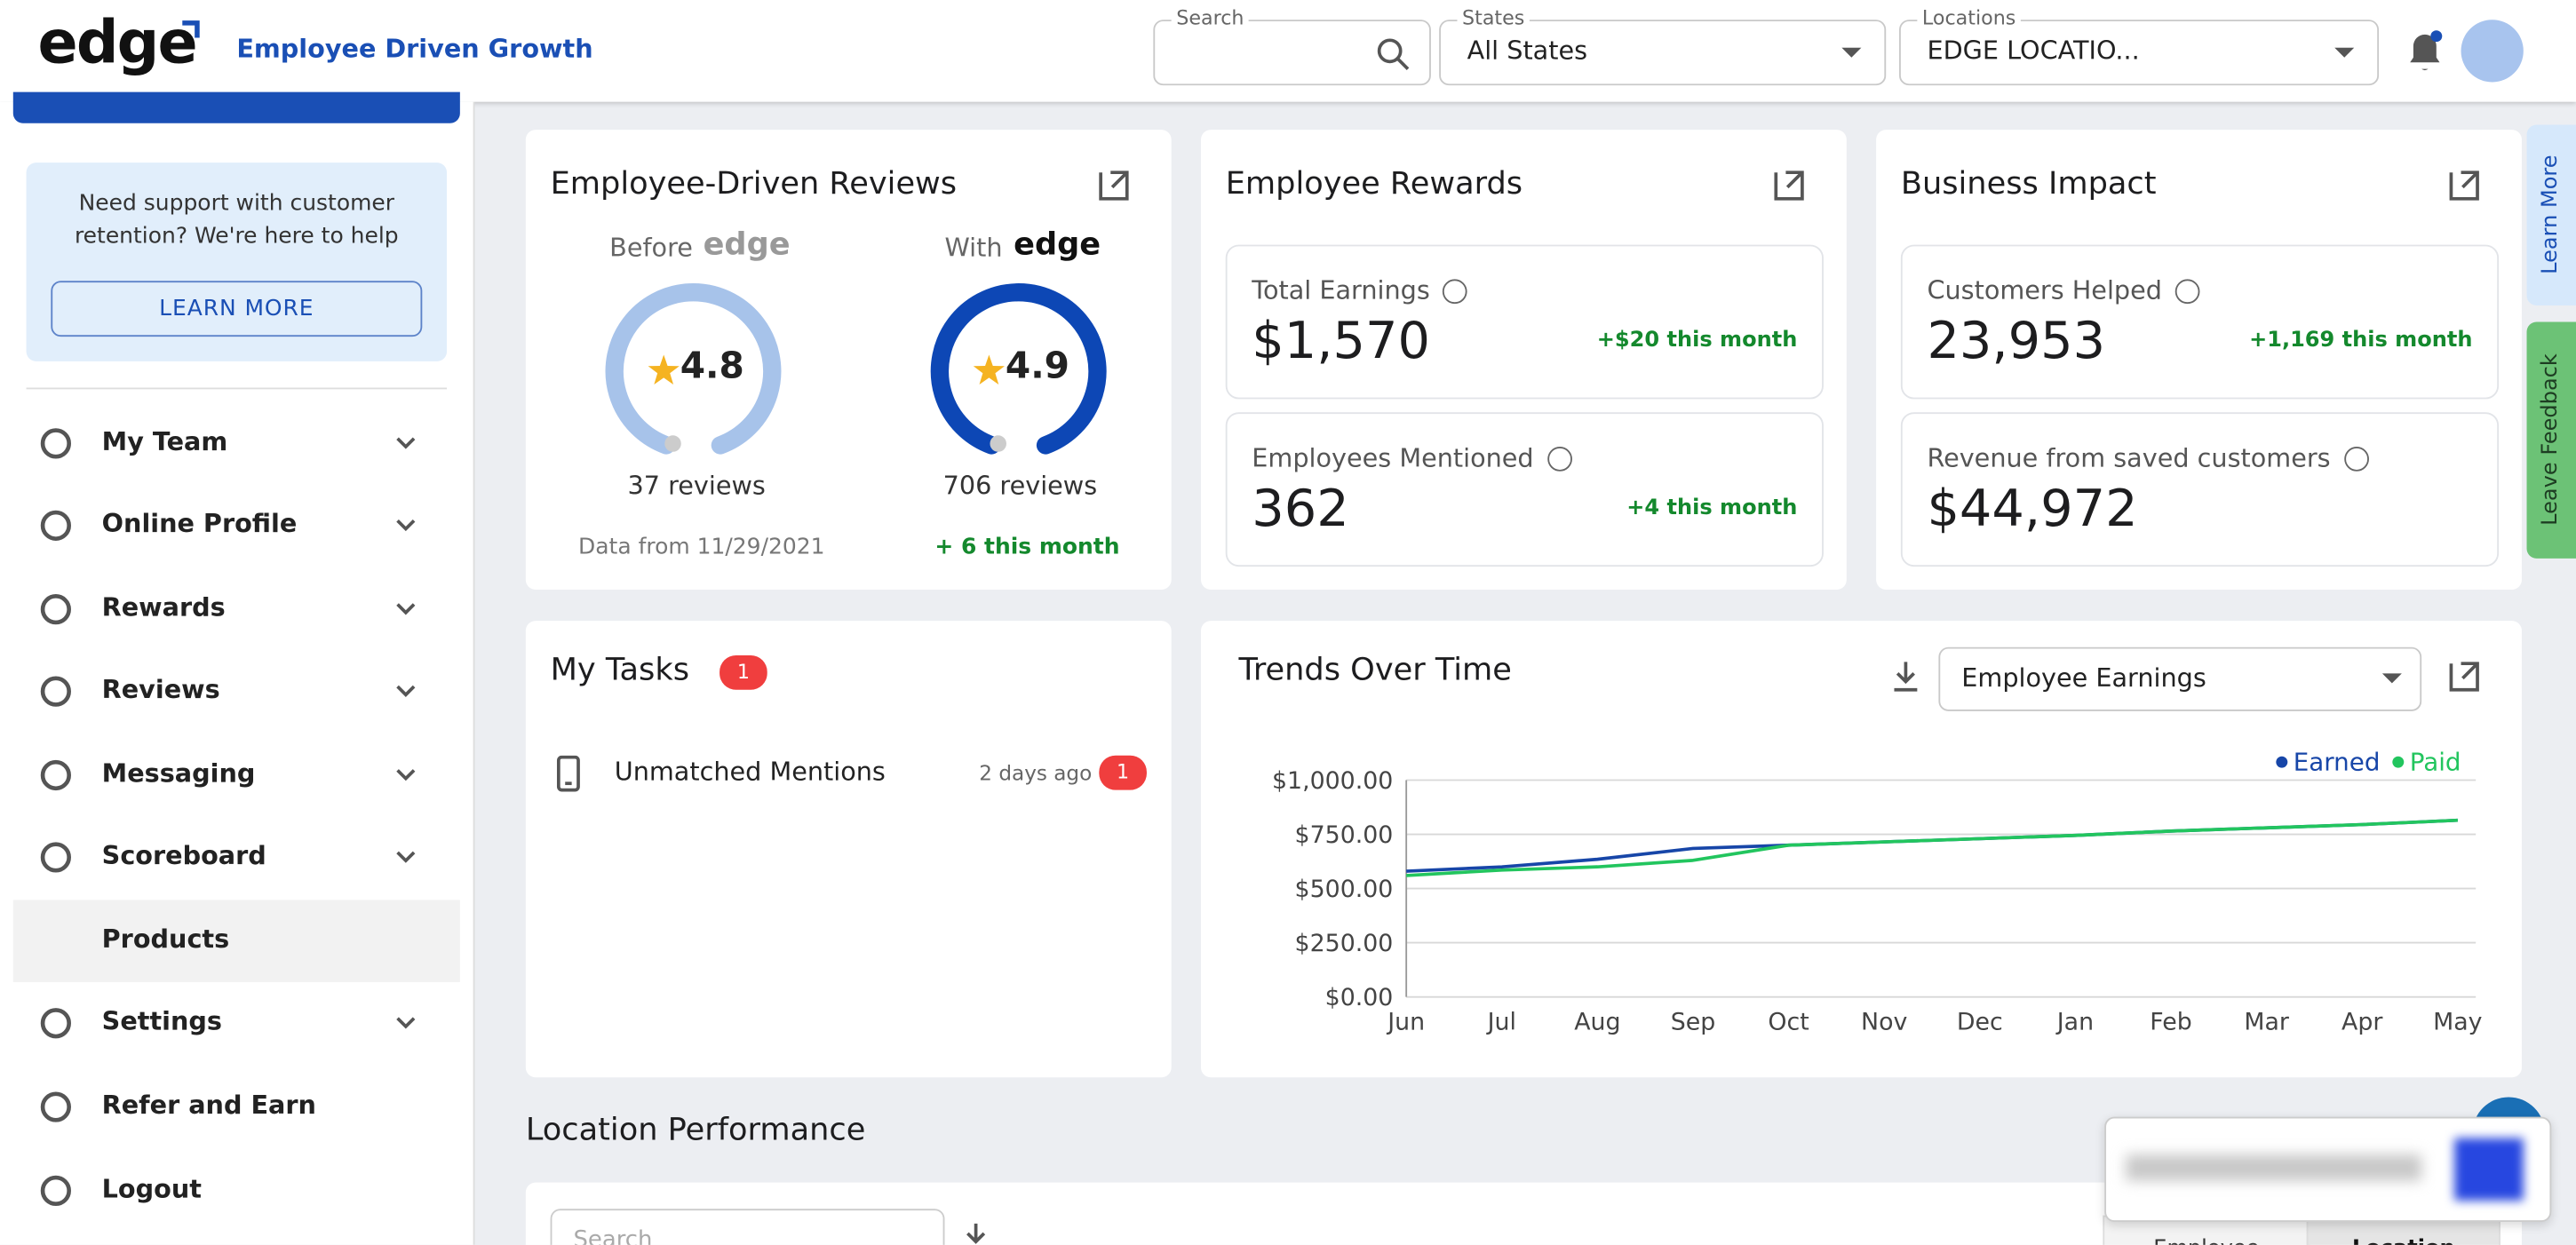 Image resolution: width=2576 pixels, height=1245 pixels. I want to click on stat-label: Customers Helped, so click(2044, 290).